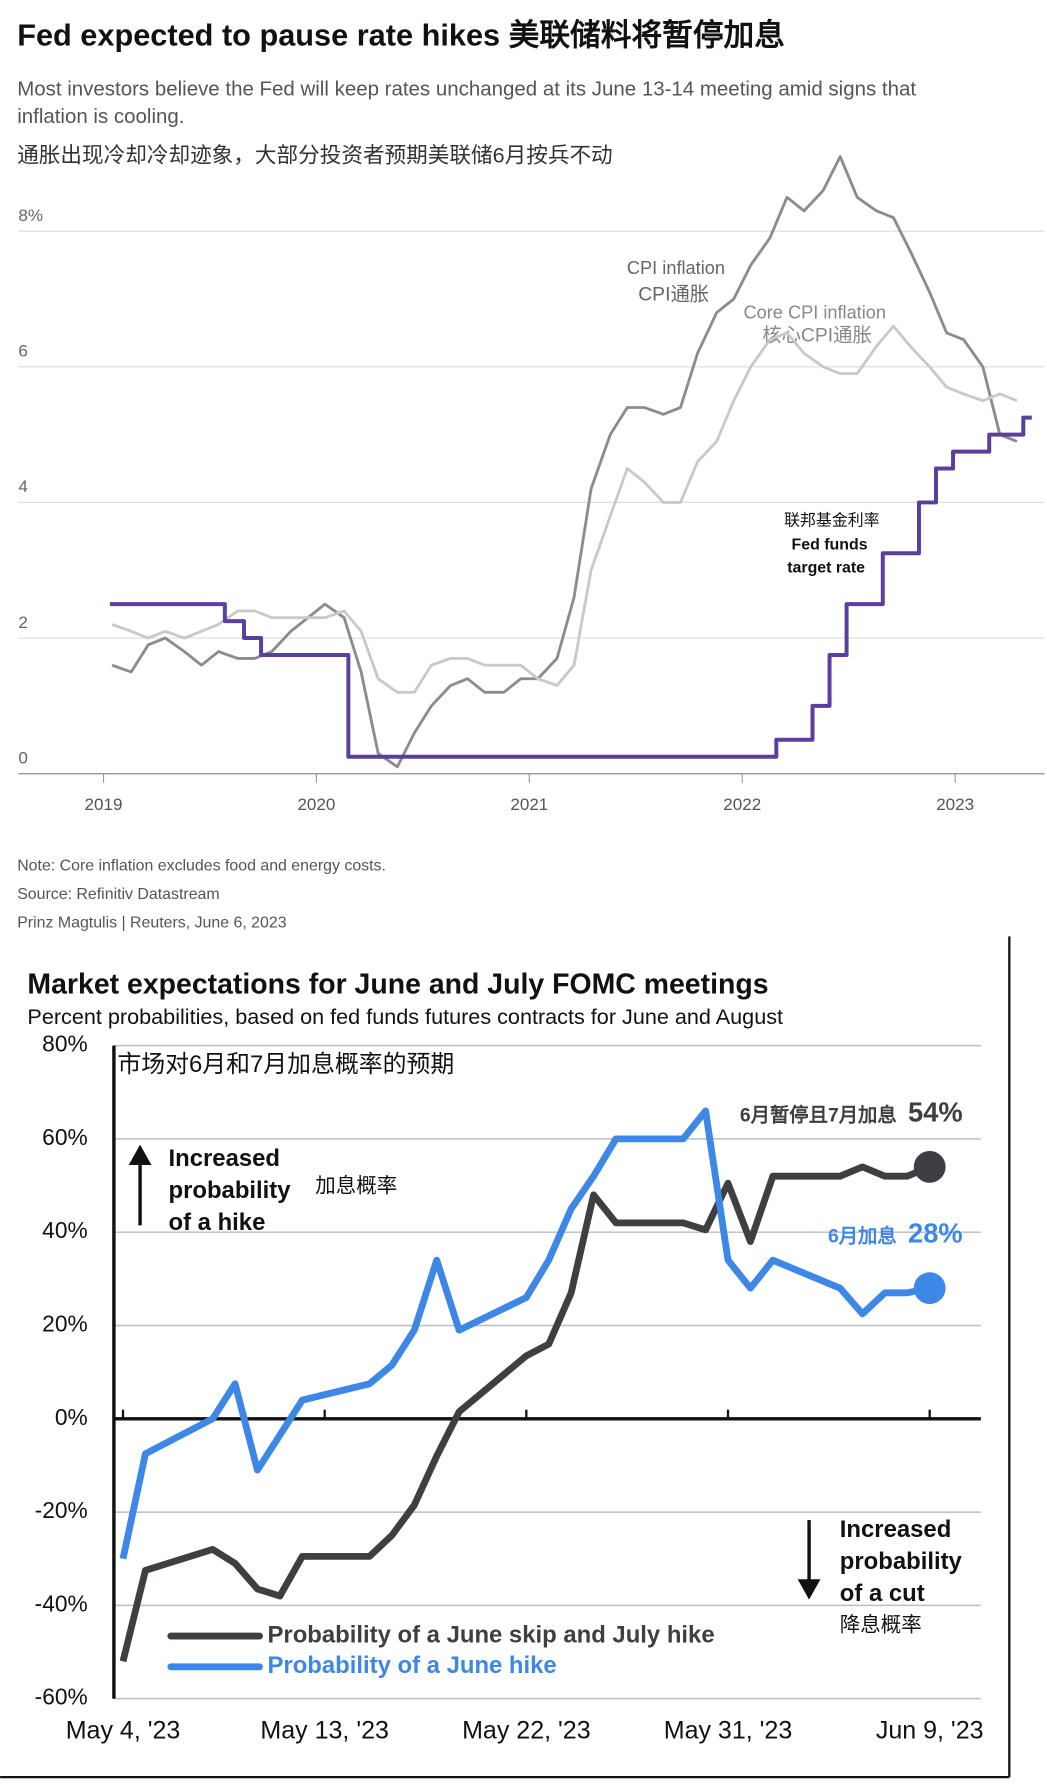 The height and width of the screenshot is (1784, 1047). What do you see at coordinates (65, 1137) in the screenshot?
I see `y-tick-label: 60%` at bounding box center [65, 1137].